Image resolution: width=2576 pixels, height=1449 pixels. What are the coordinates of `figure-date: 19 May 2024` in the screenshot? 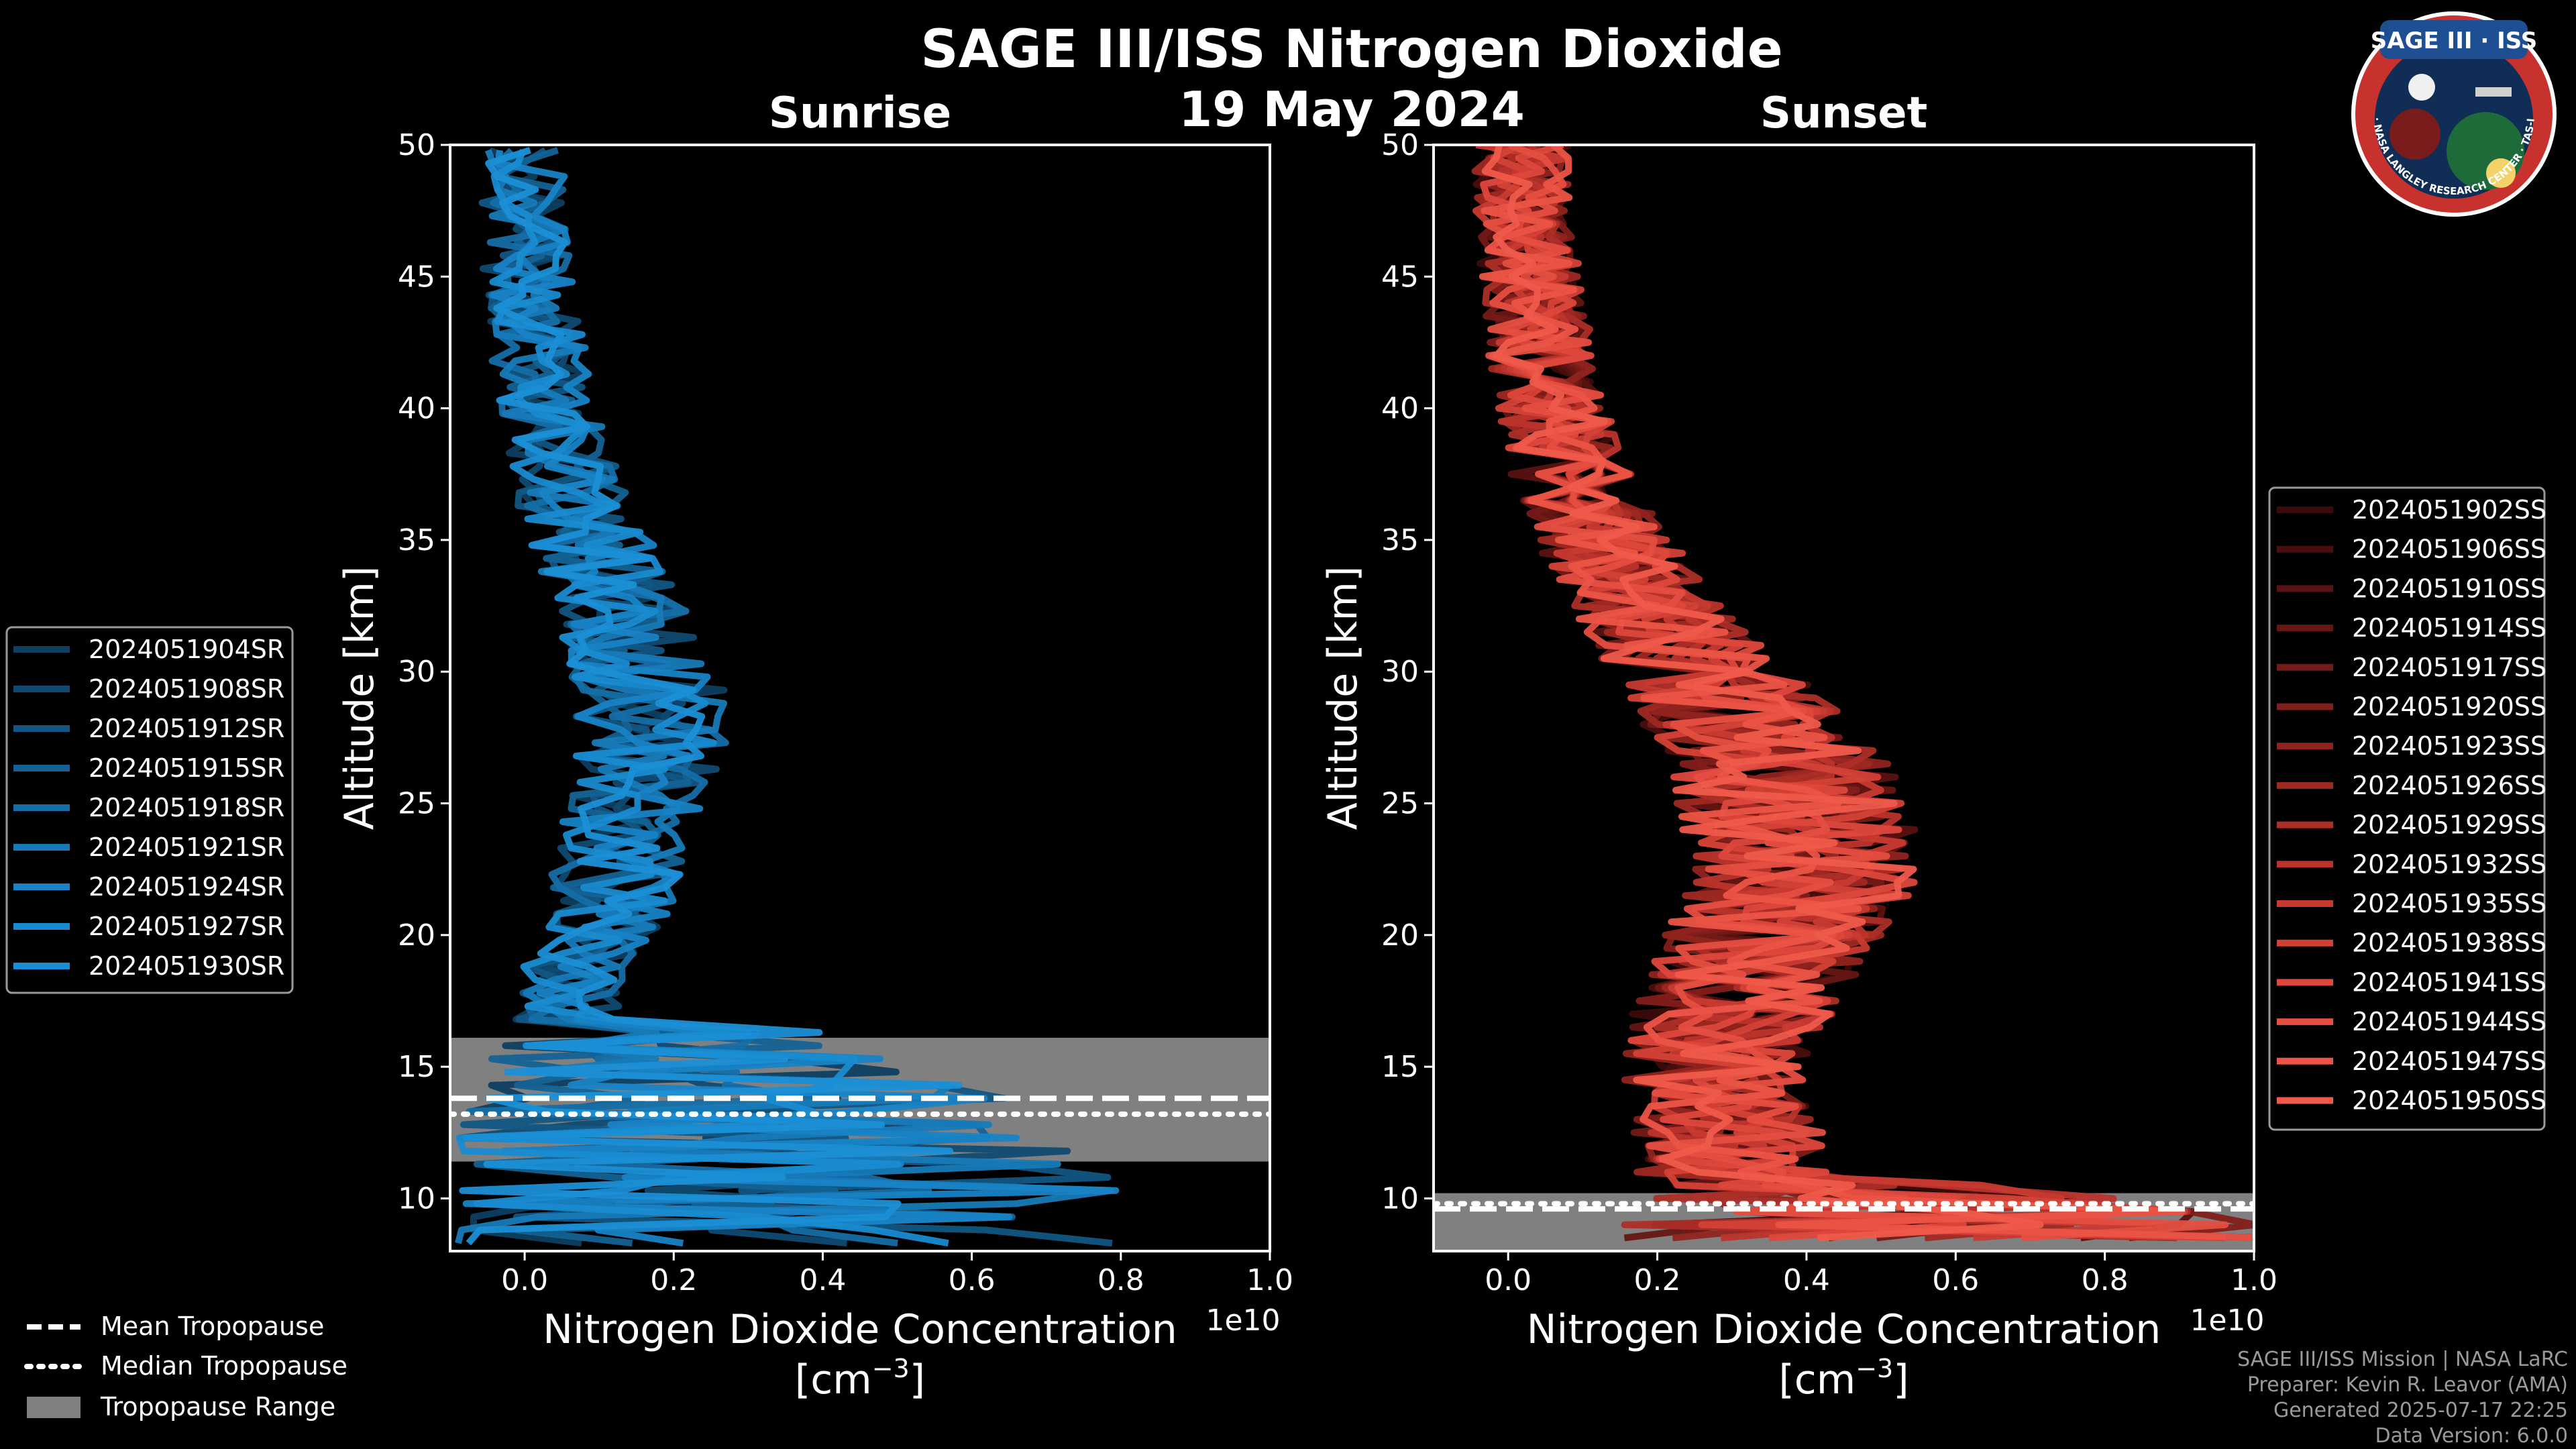 It's located at (1352, 109).